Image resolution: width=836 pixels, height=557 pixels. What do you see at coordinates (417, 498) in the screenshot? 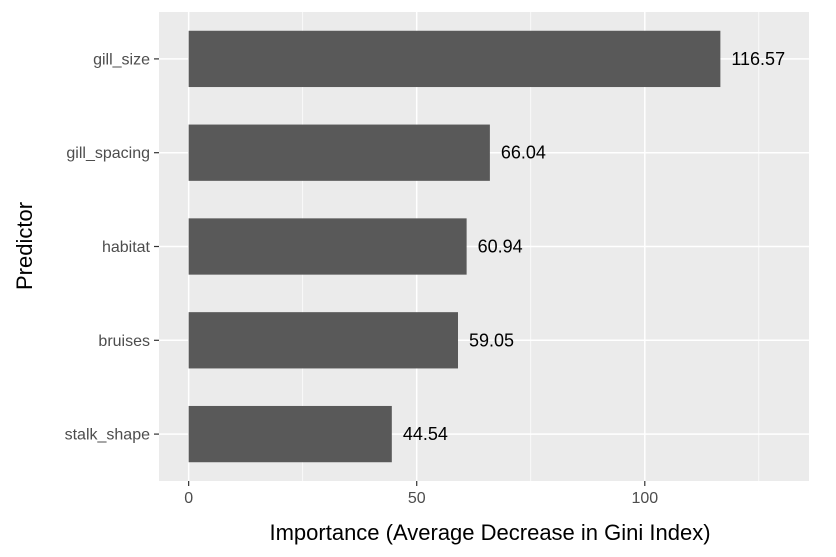
I see `x-tick-label: 50` at bounding box center [417, 498].